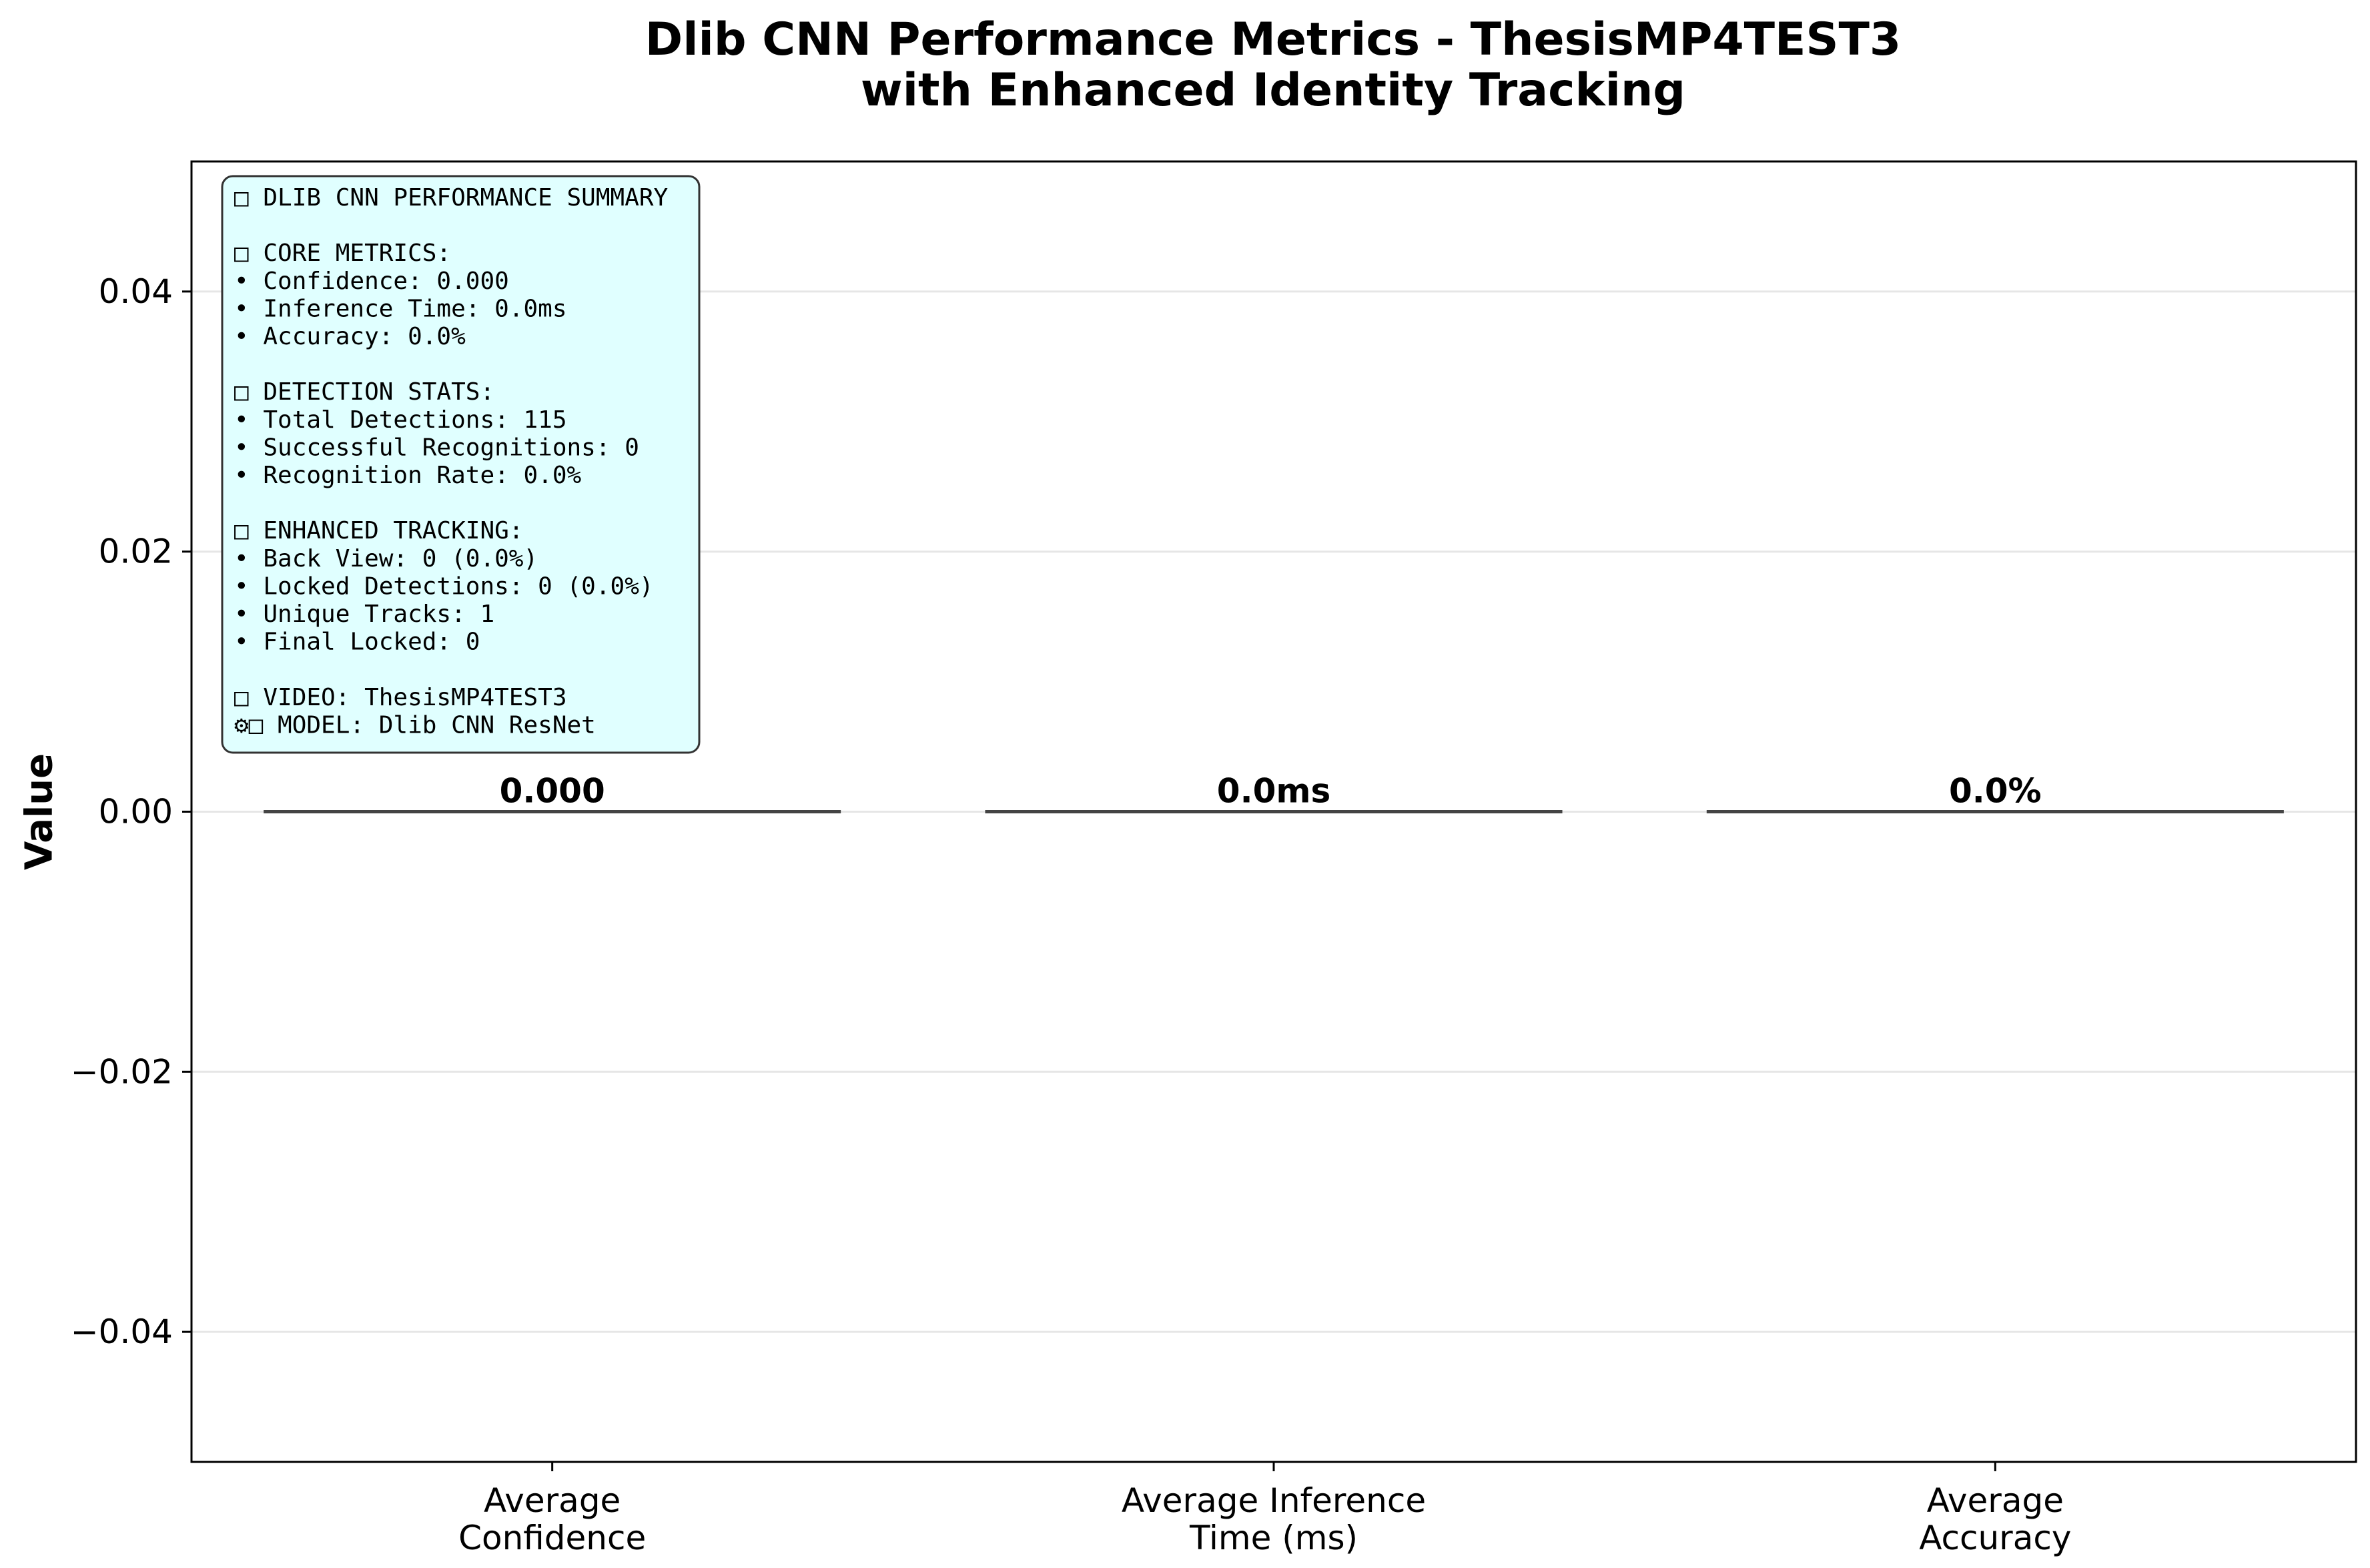 This screenshot has width=2370, height=1568. Describe the element at coordinates (1995, 791) in the screenshot. I see `bar-value-label: 0.0%` at that location.